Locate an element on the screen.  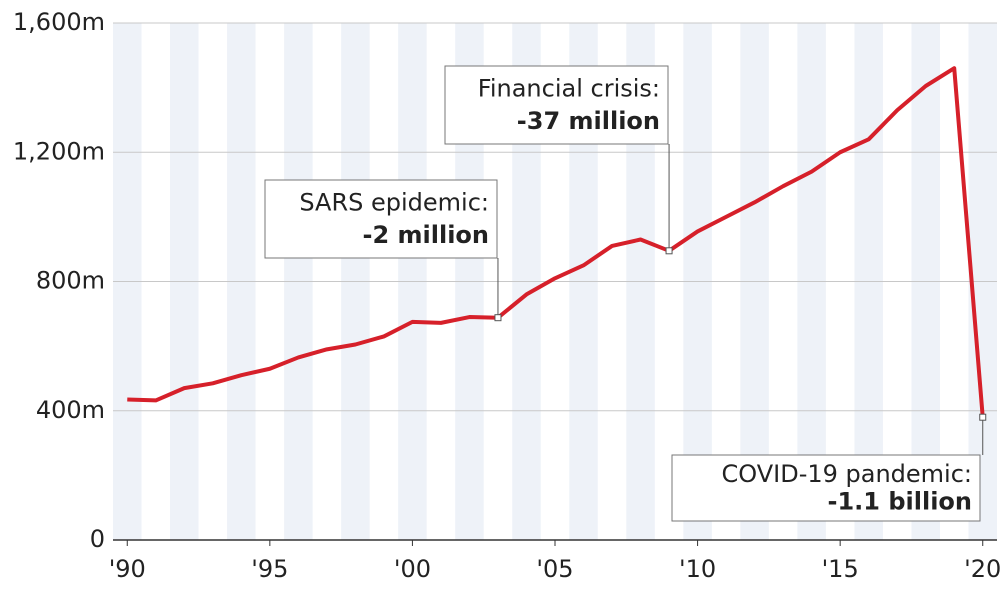
annotation-value: -37 million is located at coordinates (588, 121).